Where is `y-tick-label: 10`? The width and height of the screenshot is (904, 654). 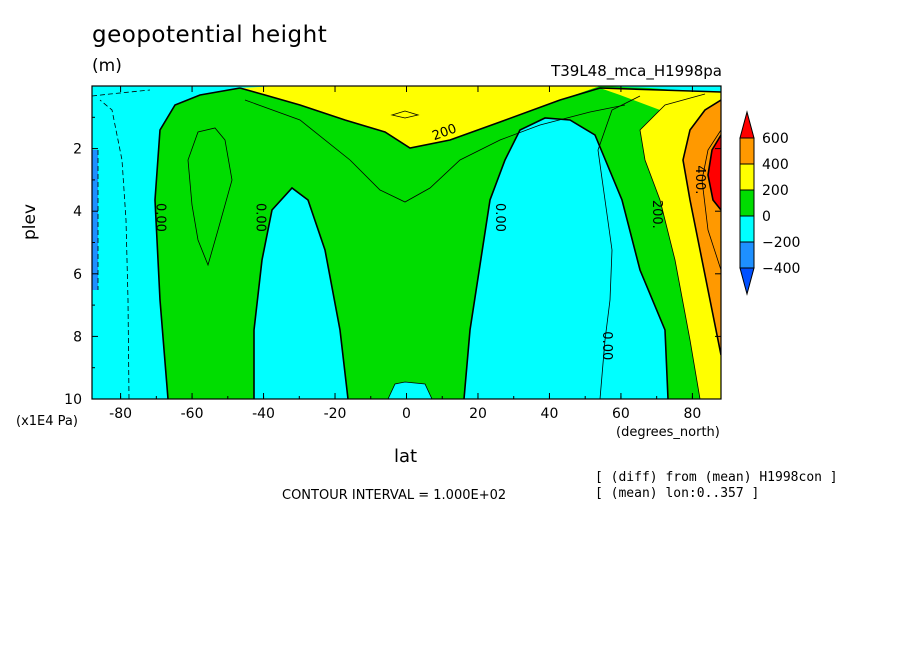 y-tick-label: 10 is located at coordinates (73, 400).